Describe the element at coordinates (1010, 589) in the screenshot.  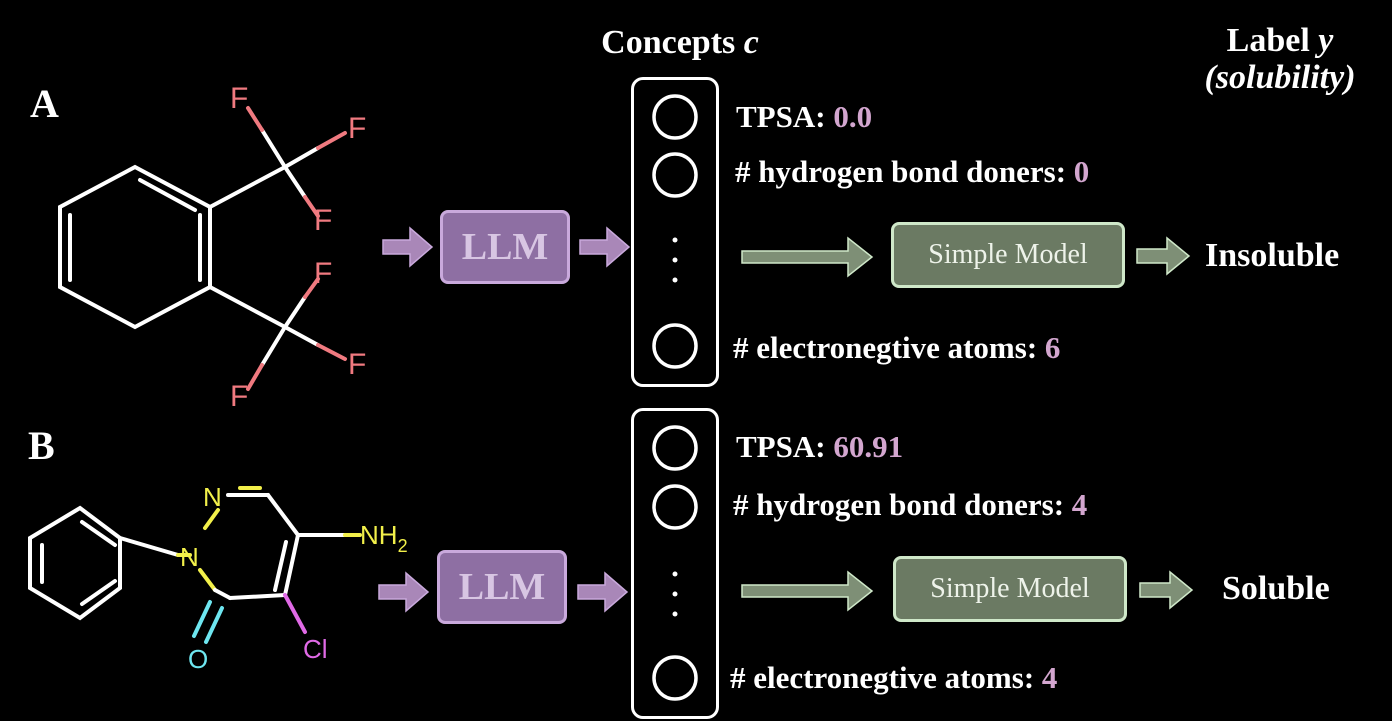
I see `simple-model-box-b: Simple Model` at that location.